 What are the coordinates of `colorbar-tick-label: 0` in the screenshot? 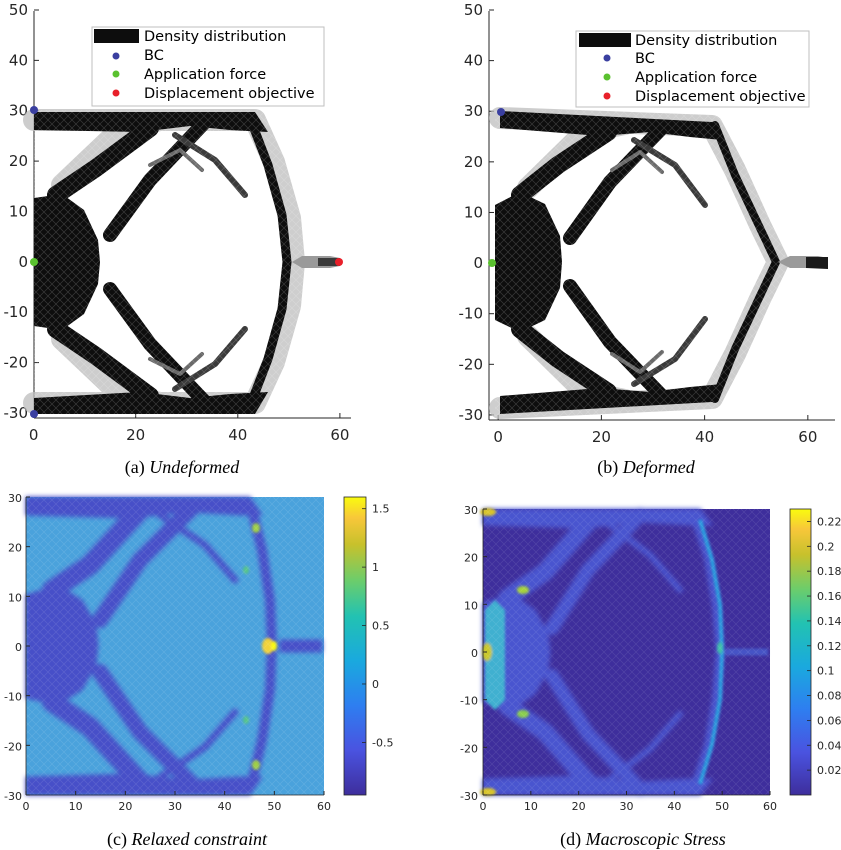 It's located at (375, 684).